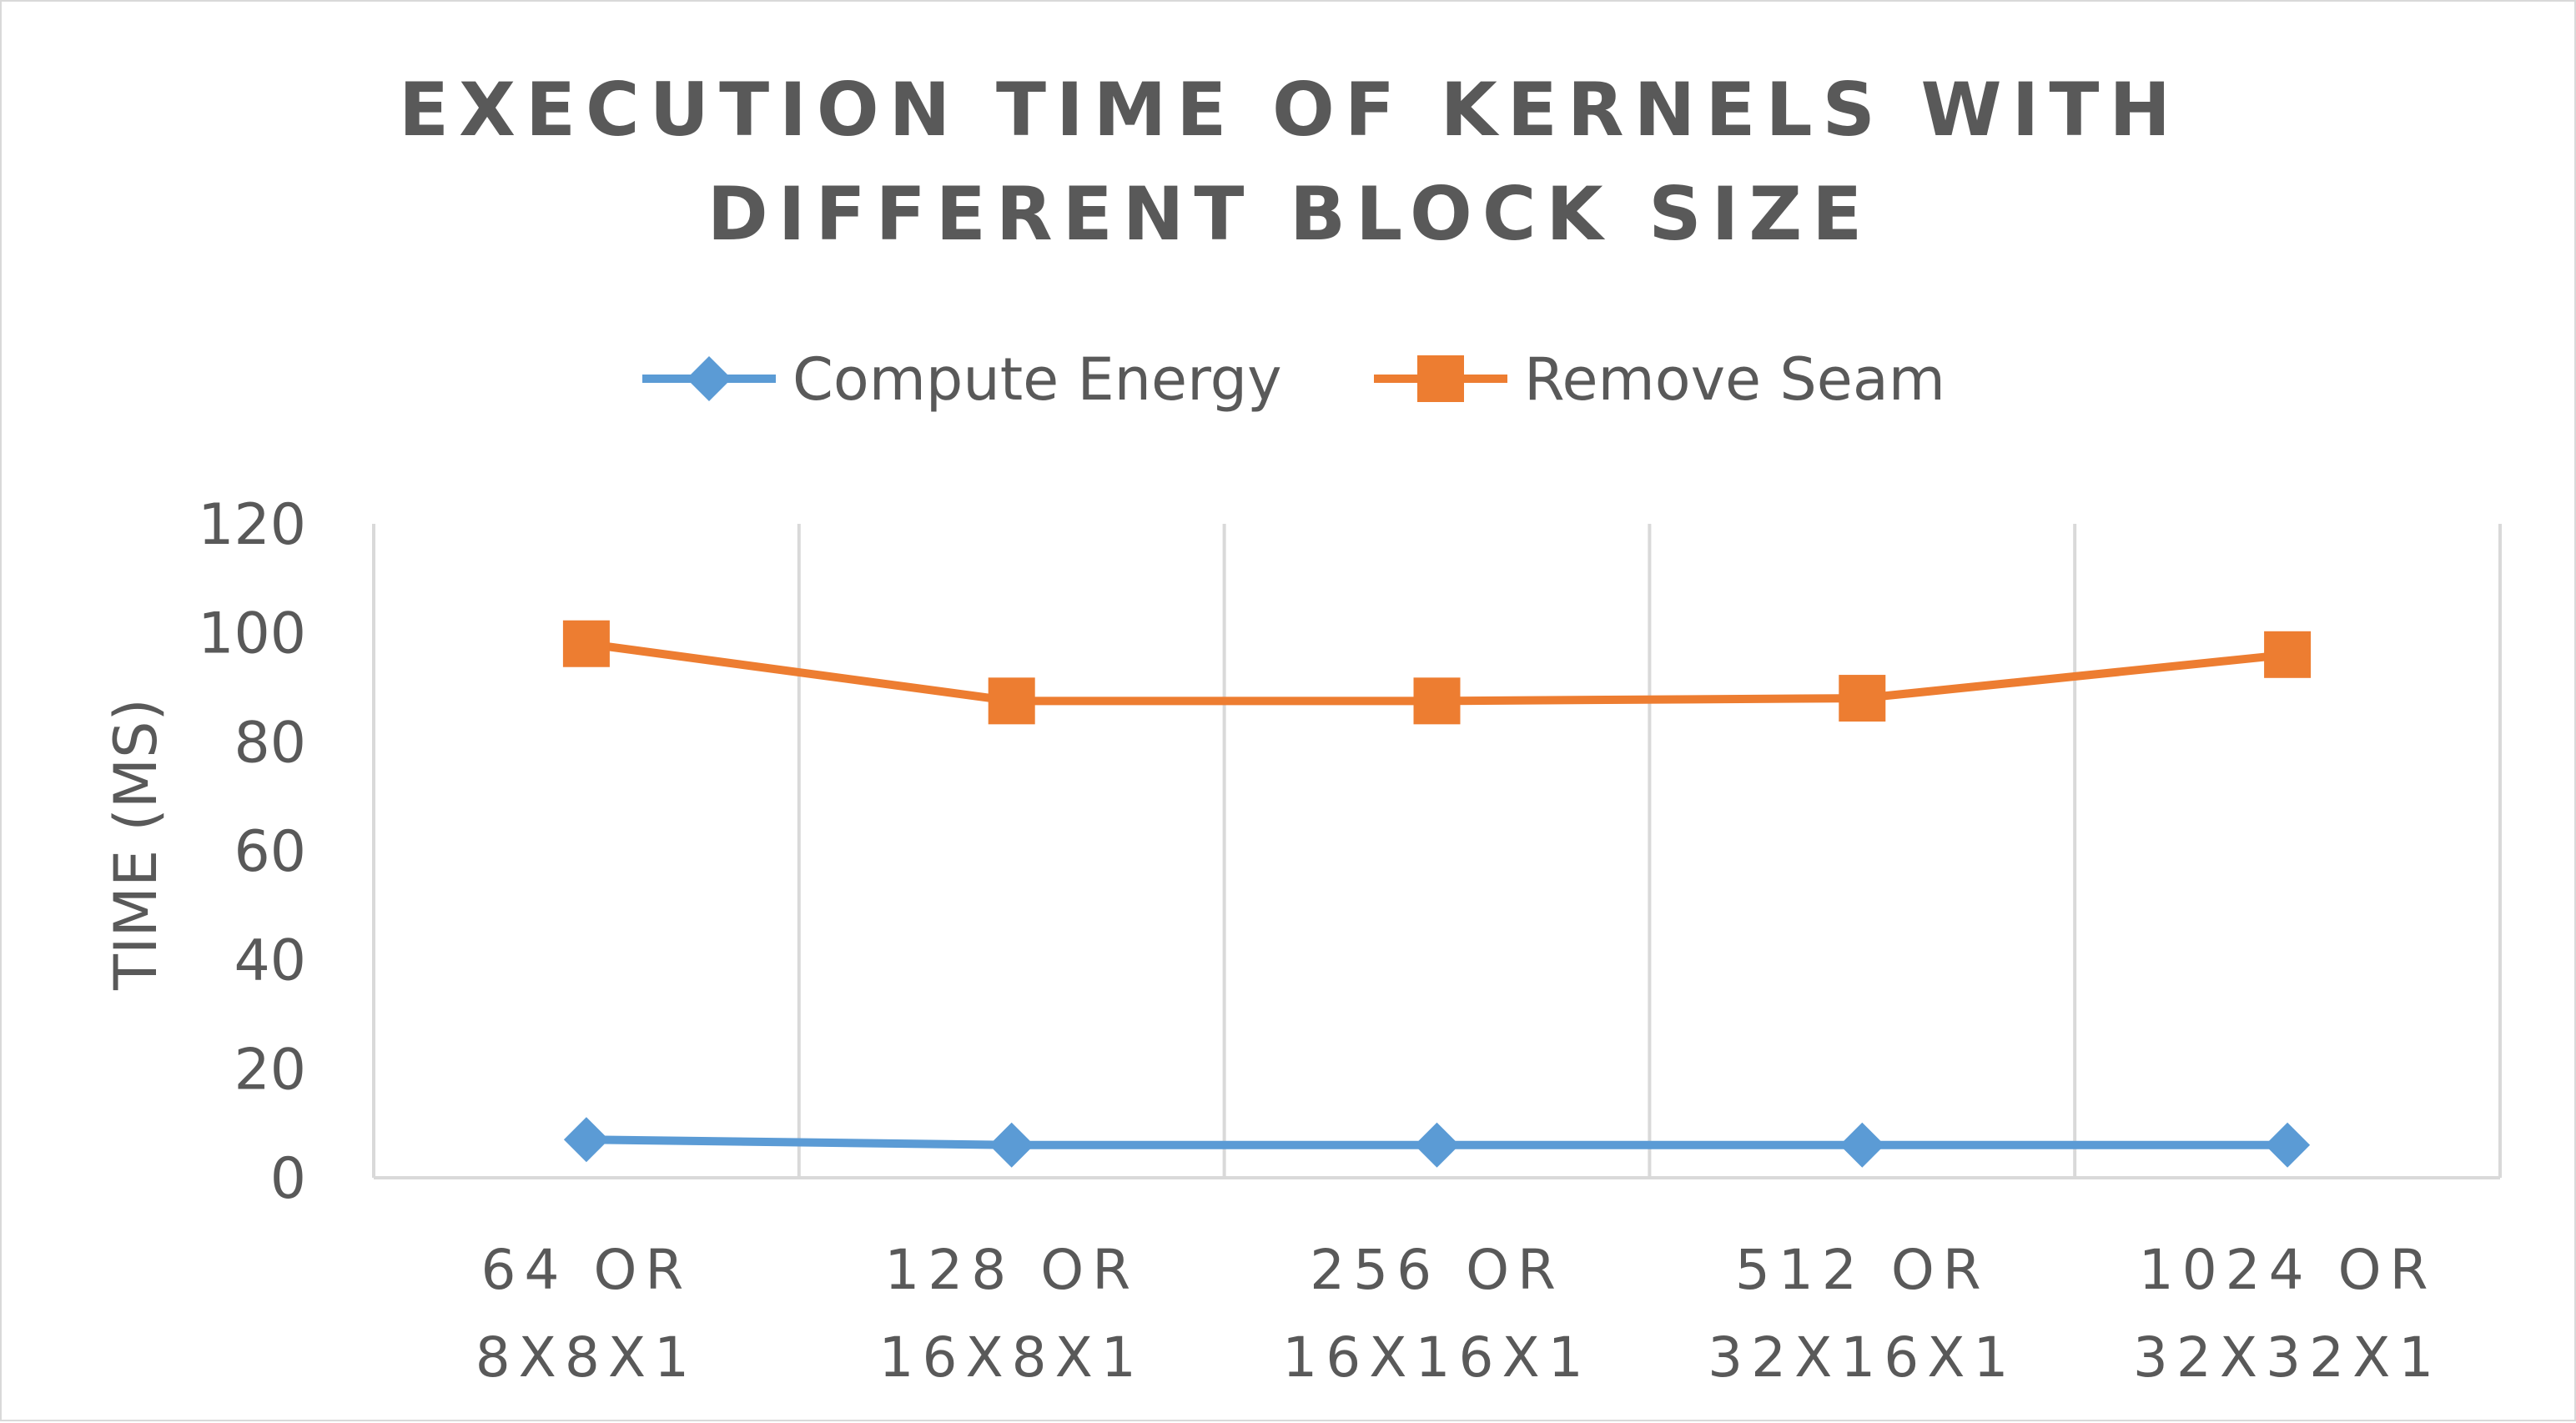 Image resolution: width=2576 pixels, height=1423 pixels. I want to click on legend: Compute Energy Remove Seam, so click(1293, 379).